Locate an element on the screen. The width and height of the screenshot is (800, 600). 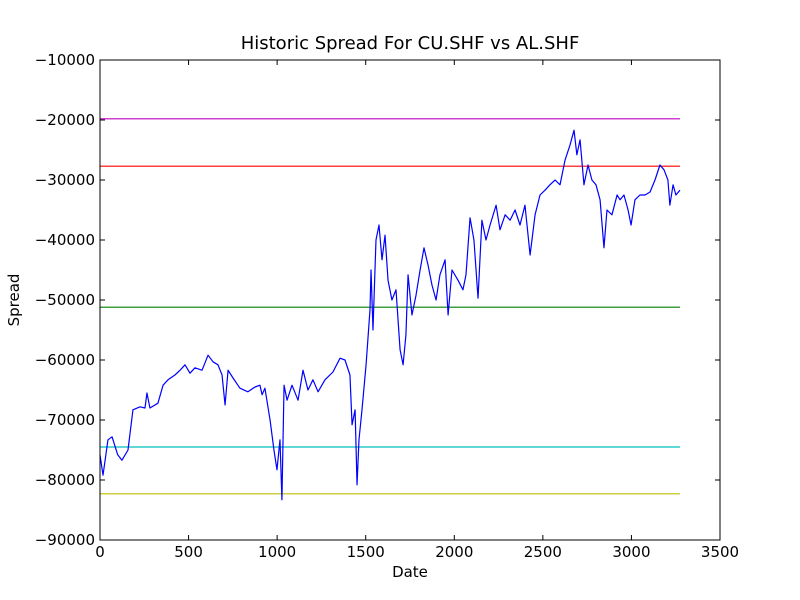
x-tick-label: 2500 is located at coordinates (543, 552).